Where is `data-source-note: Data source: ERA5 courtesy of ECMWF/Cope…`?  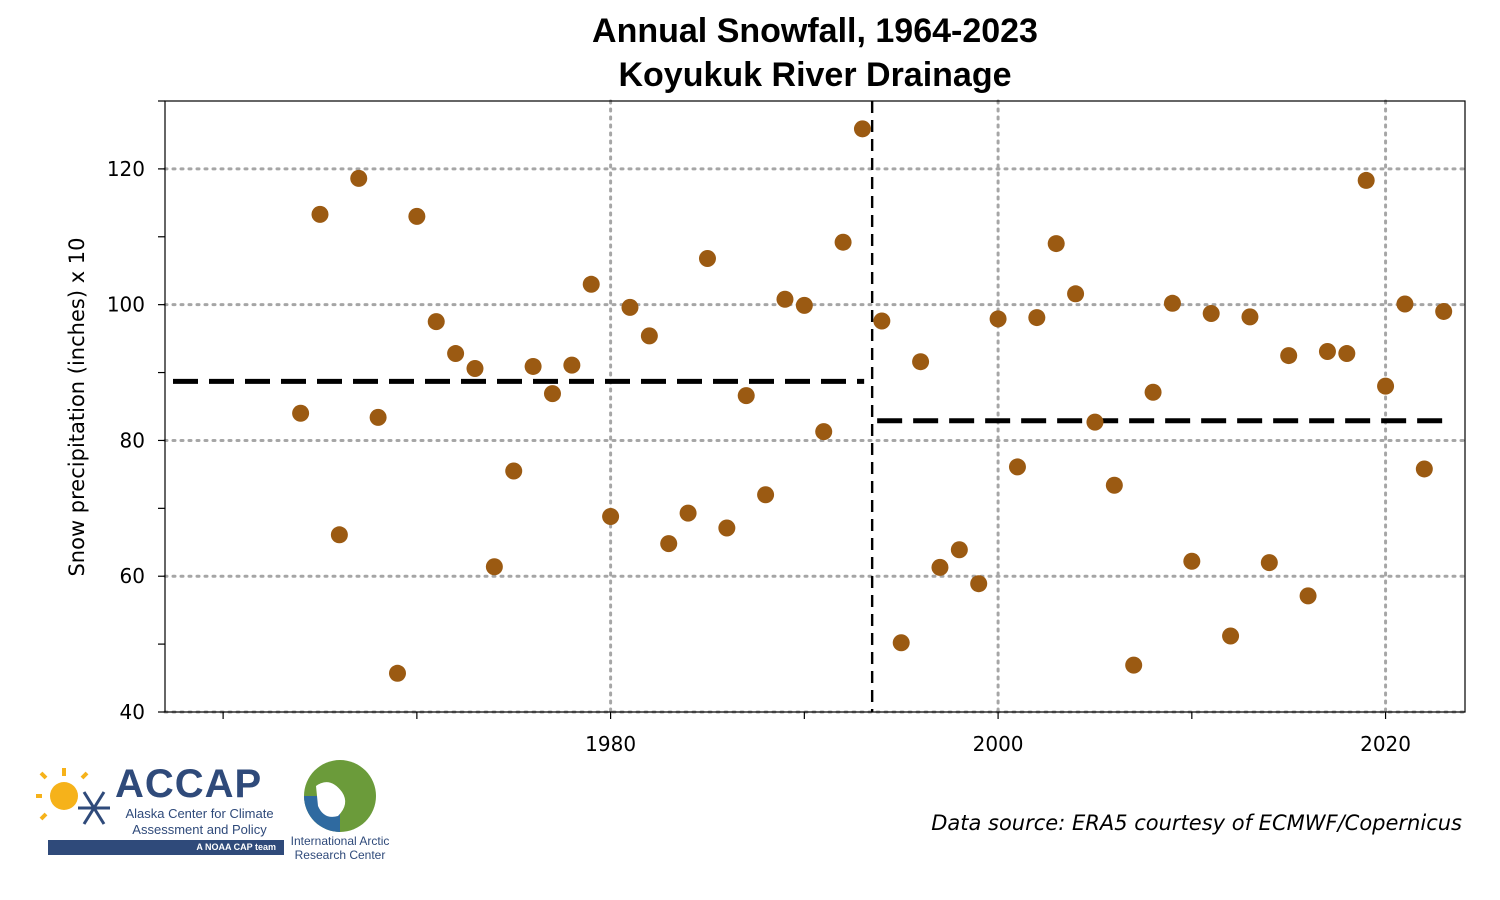 data-source-note: Data source: ERA5 courtesy of ECMWF/Cope… is located at coordinates (1196, 823).